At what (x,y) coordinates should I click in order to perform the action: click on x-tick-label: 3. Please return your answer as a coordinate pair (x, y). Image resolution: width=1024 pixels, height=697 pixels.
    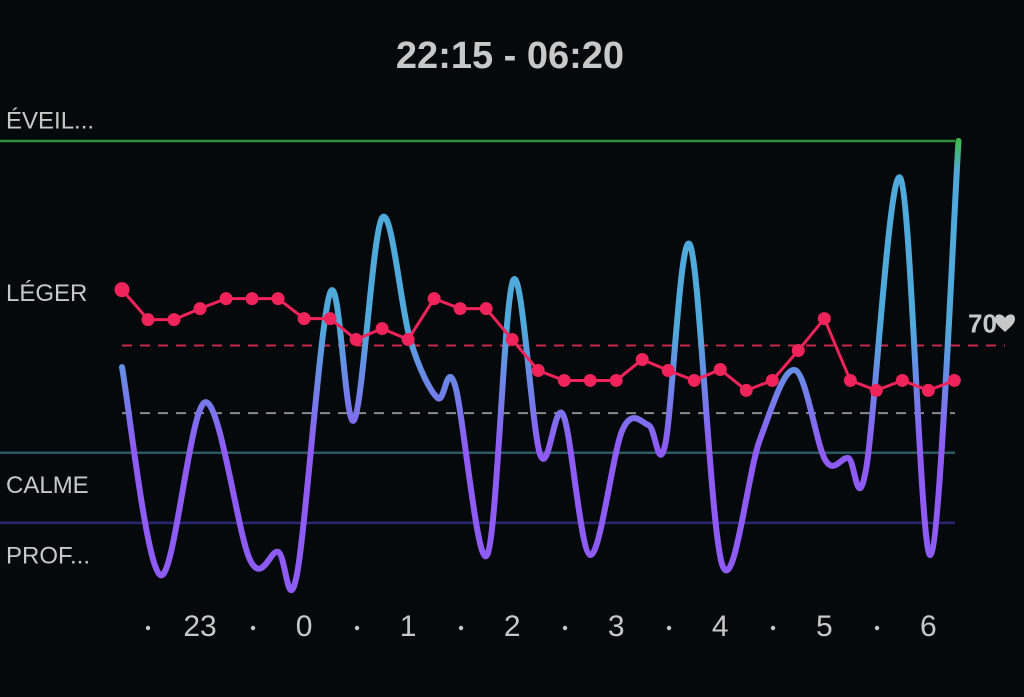
    Looking at the image, I should click on (616, 626).